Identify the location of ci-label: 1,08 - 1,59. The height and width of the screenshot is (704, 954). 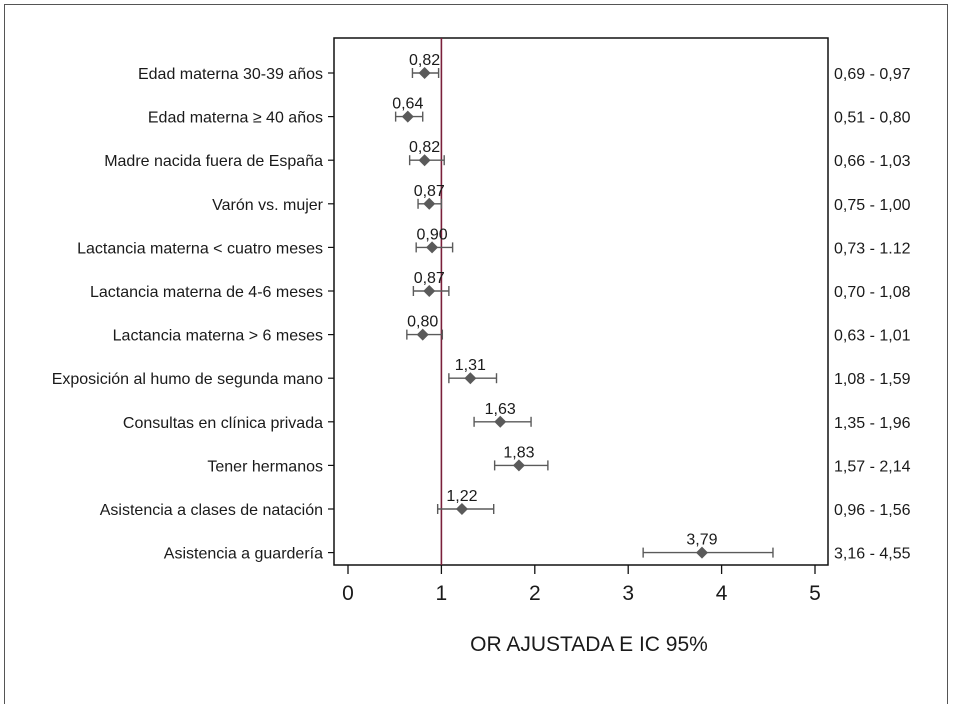
(872, 379).